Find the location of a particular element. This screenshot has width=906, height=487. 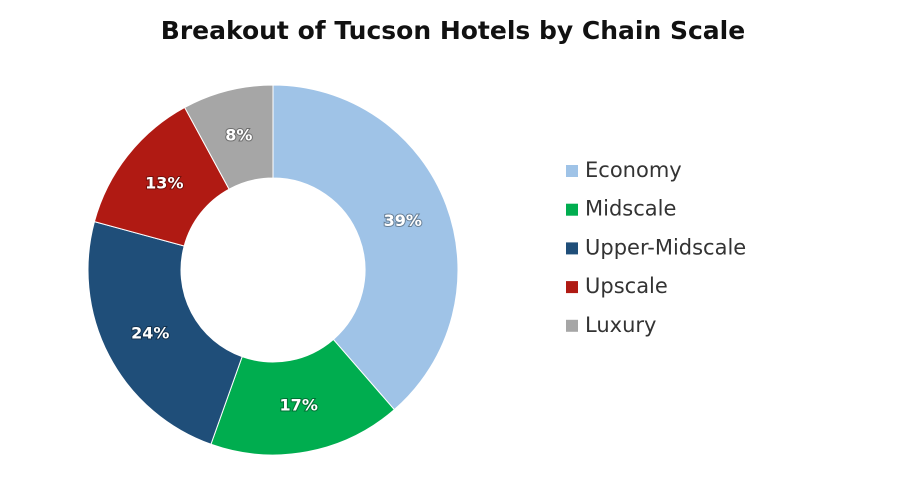

legend-label: Upscale is located at coordinates (626, 286).